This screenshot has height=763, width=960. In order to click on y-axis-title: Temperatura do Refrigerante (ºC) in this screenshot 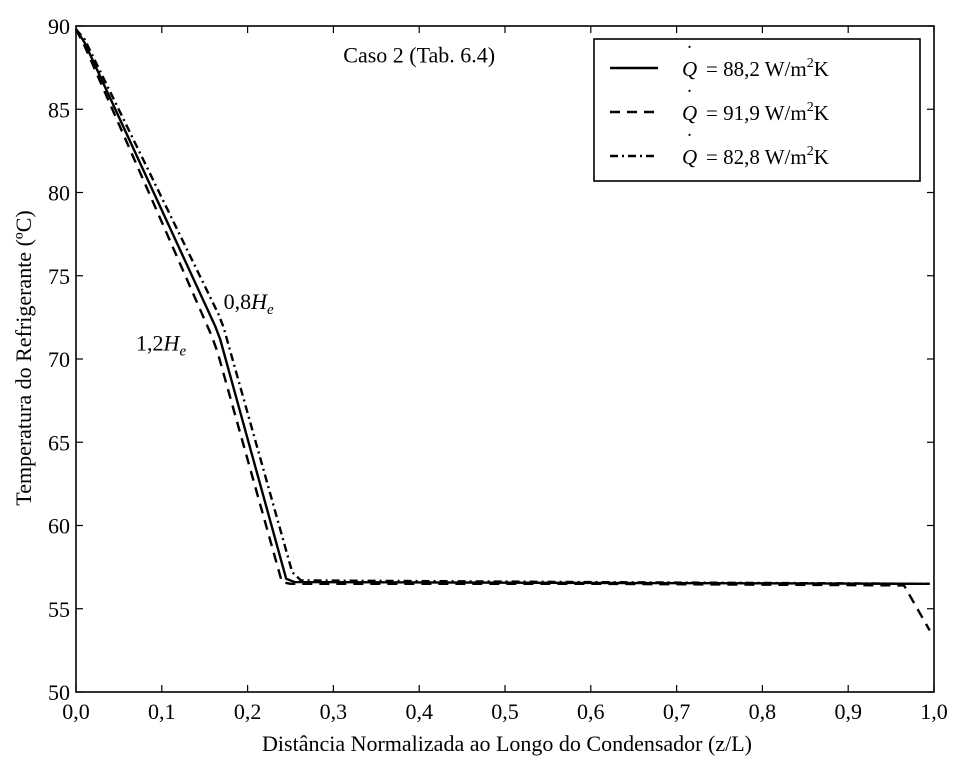, I will do `click(23, 357)`.